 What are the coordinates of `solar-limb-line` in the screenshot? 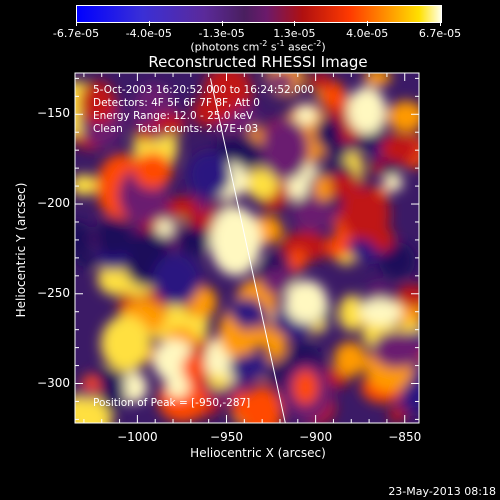 It's located at (247, 250).